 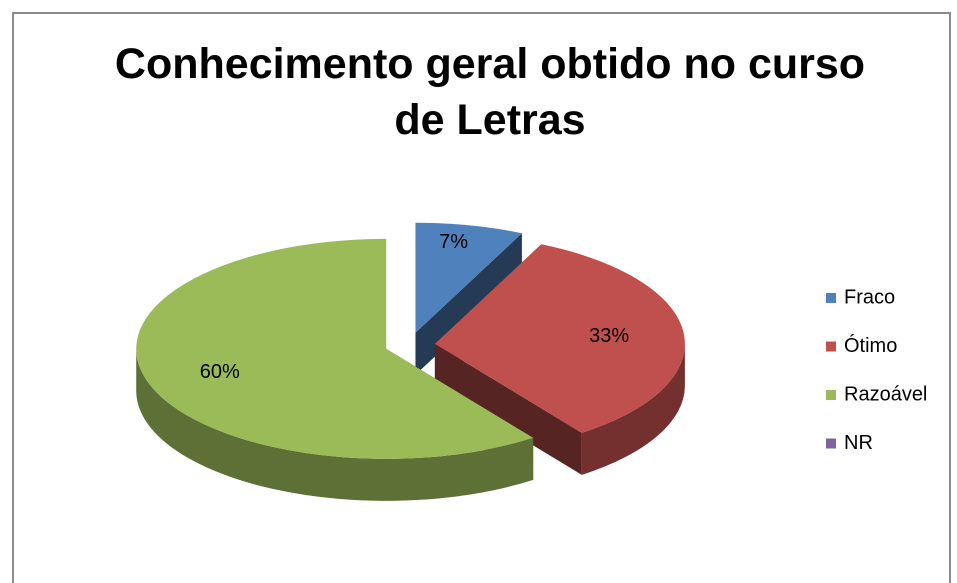 What do you see at coordinates (885, 394) in the screenshot?
I see `legend-label: Razoável` at bounding box center [885, 394].